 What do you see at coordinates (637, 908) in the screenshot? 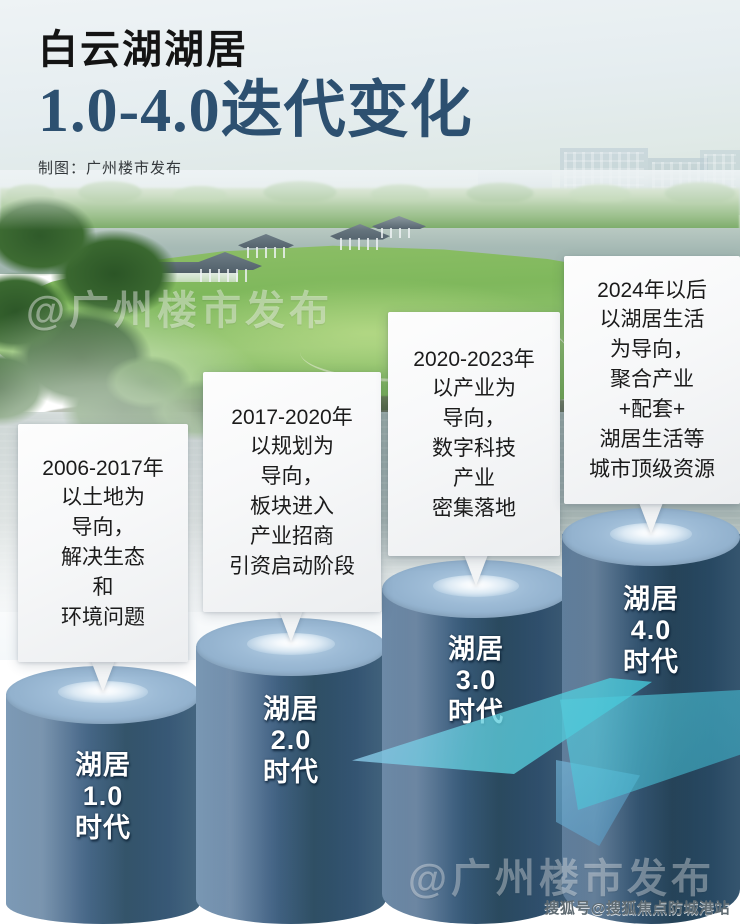
I see `source-footer: 搜狐号@搜狐焦点防城港站` at bounding box center [637, 908].